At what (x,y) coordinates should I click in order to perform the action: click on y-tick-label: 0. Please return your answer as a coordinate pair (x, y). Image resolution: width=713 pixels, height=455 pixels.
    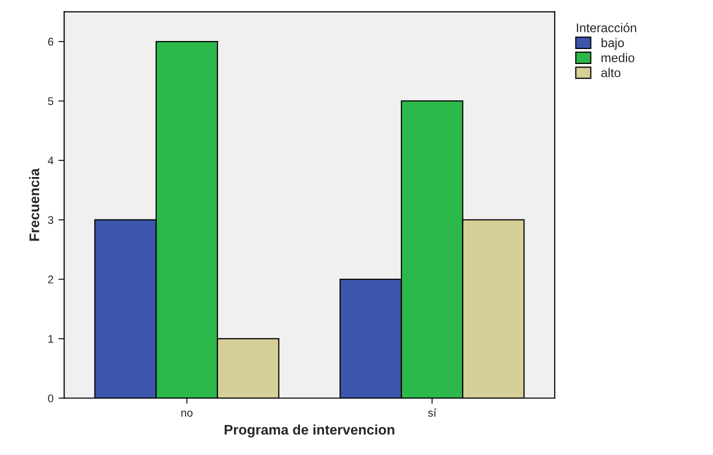
    Looking at the image, I should click on (51, 398).